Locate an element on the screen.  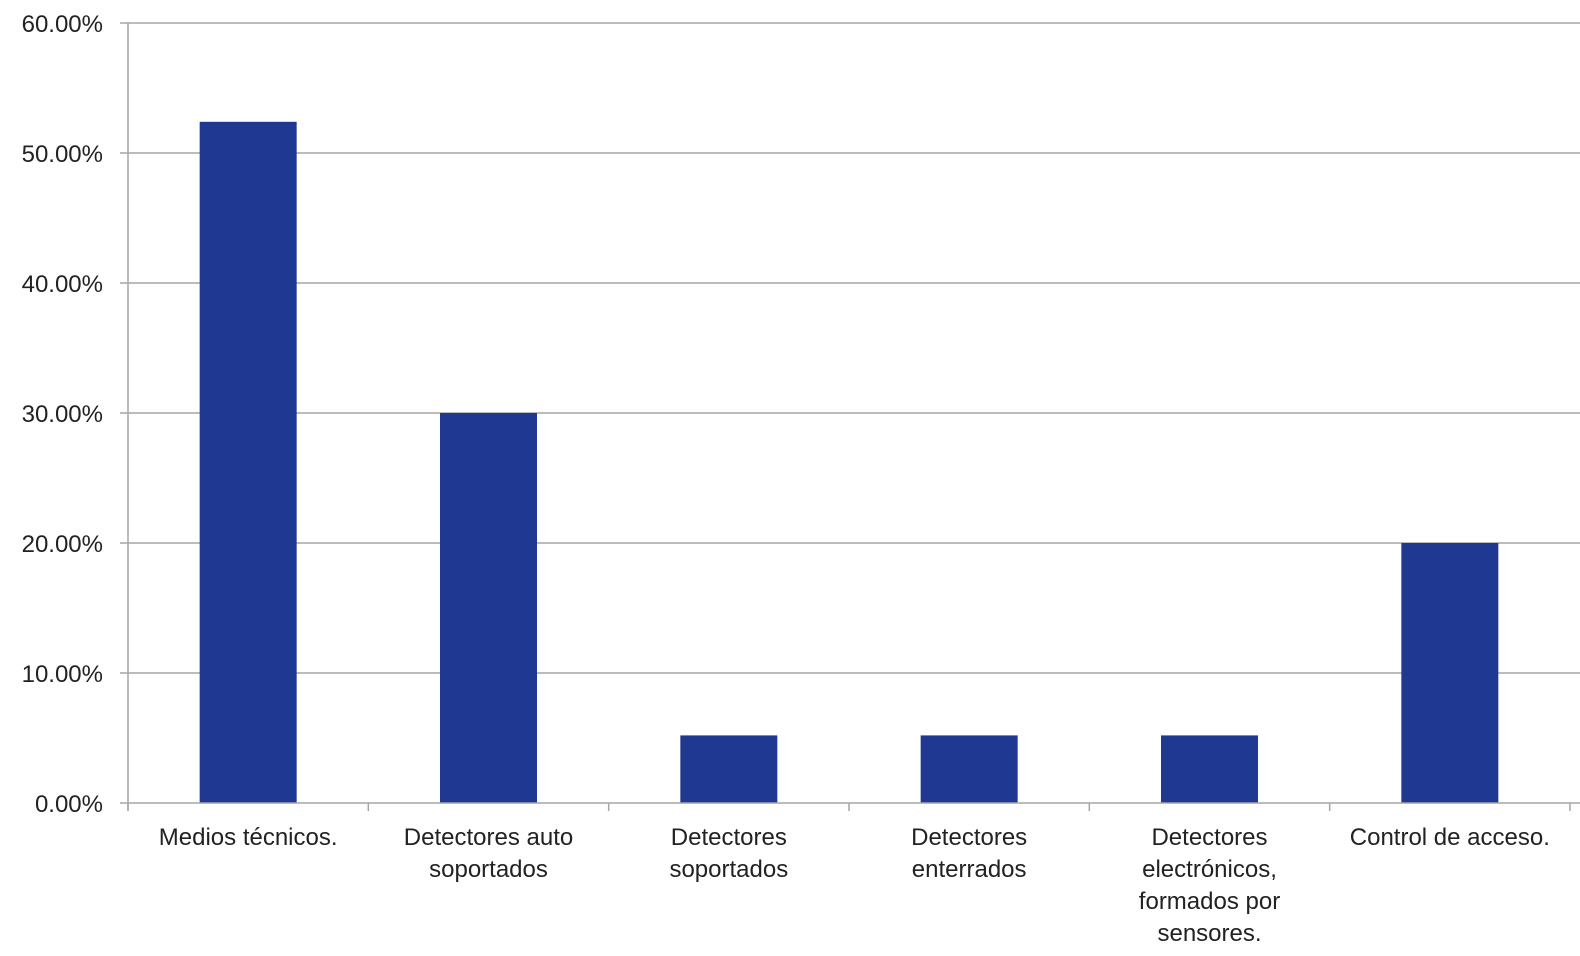
y-tick-label: 0.00% is located at coordinates (69, 804).